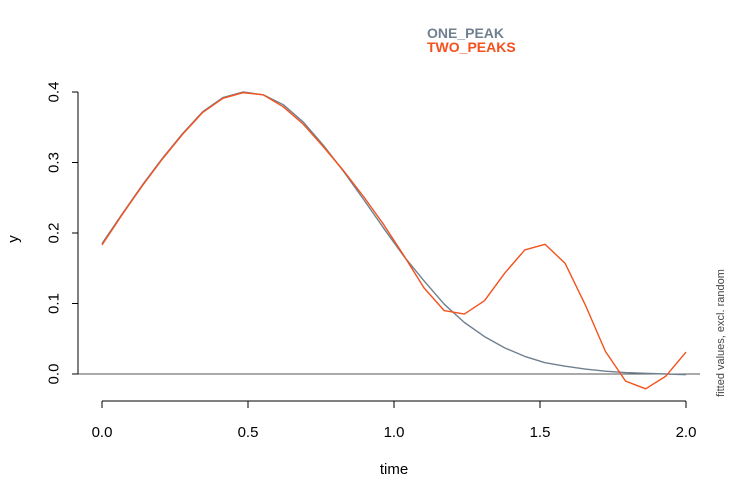 This screenshot has height=500, width=750. Describe the element at coordinates (721, 333) in the screenshot. I see `side-note: fitted values, excl. random` at that location.